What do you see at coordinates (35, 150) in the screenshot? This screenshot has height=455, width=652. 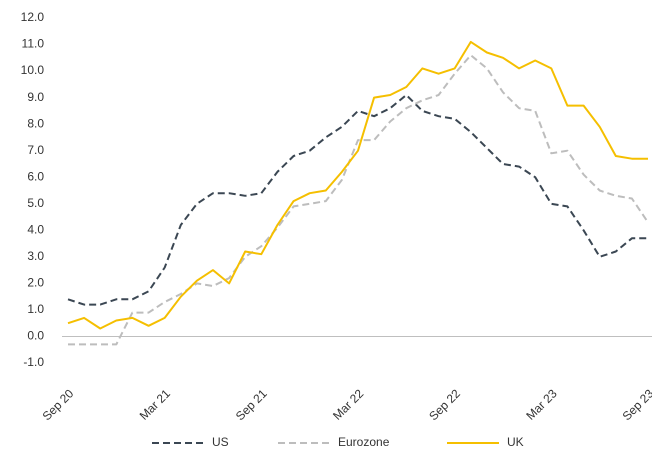 I see `y-tick-label: 7.0` at bounding box center [35, 150].